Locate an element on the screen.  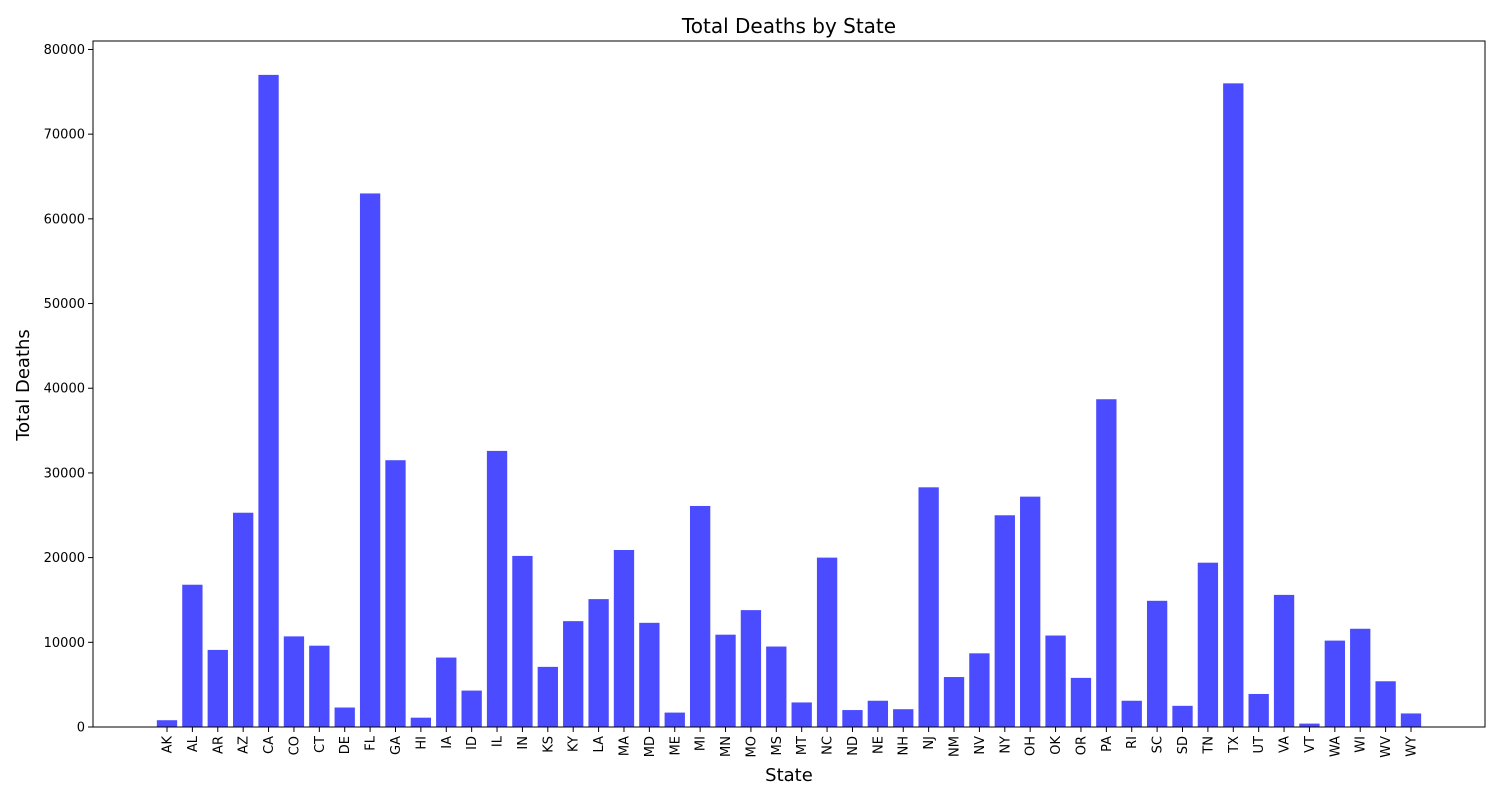
x-tick-label: WV is located at coordinates (1386, 747).